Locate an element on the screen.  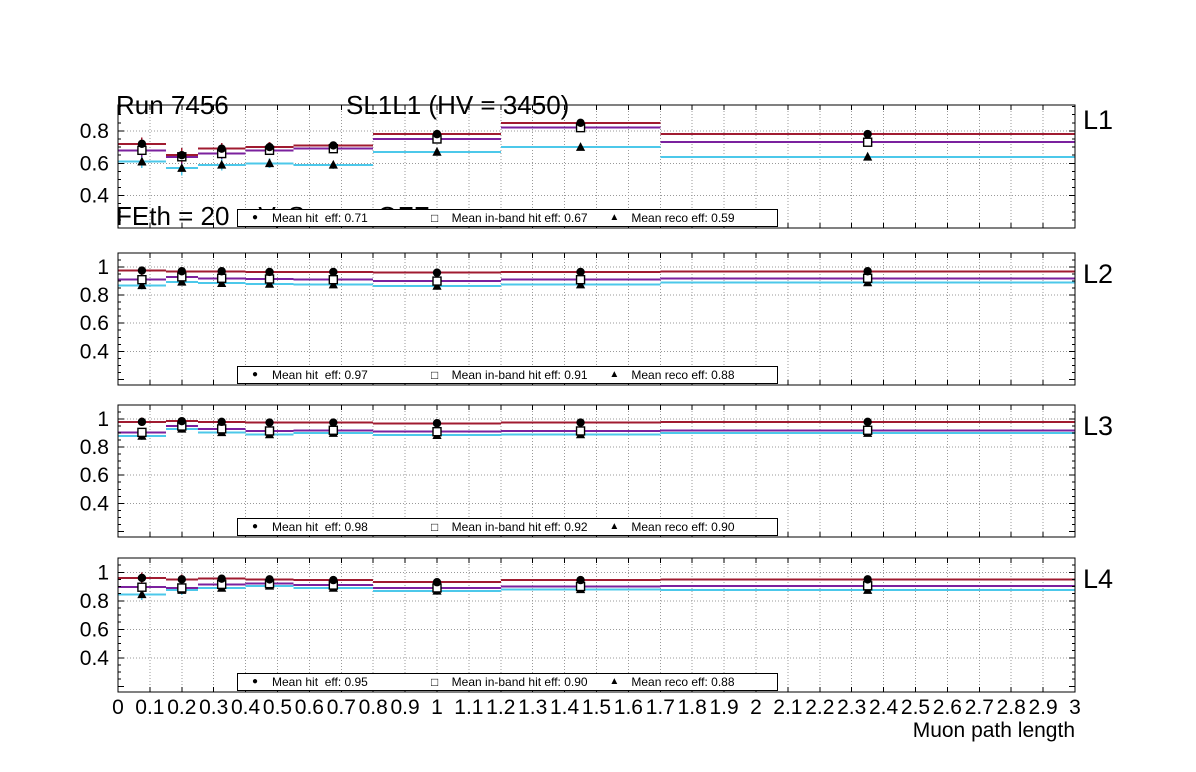
x-tick-label: 3 is located at coordinates (1075, 707).